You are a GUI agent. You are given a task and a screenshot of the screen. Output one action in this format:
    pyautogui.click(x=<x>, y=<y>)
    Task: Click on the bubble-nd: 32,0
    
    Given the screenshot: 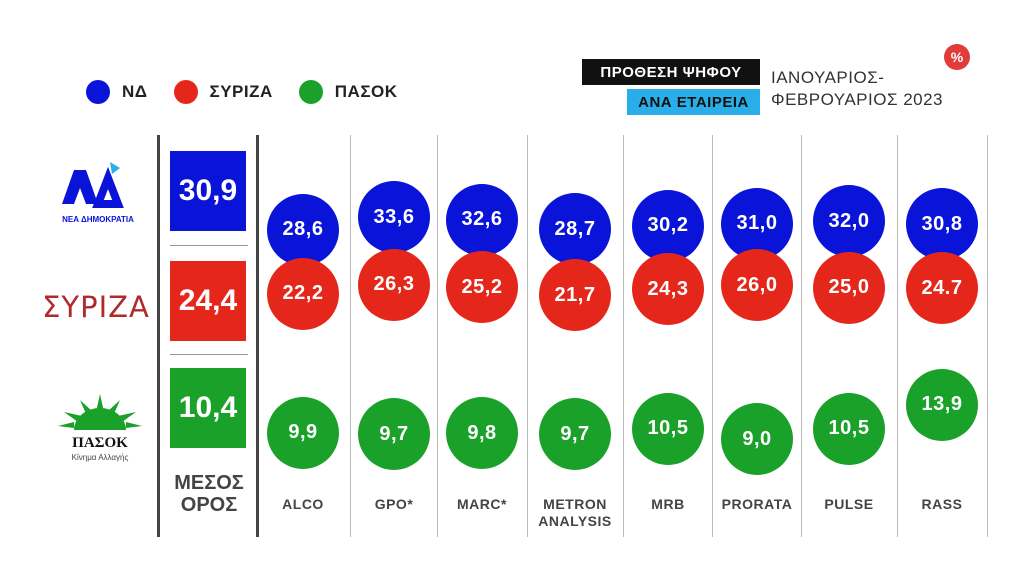 What is the action you would take?
    pyautogui.click(x=849, y=221)
    